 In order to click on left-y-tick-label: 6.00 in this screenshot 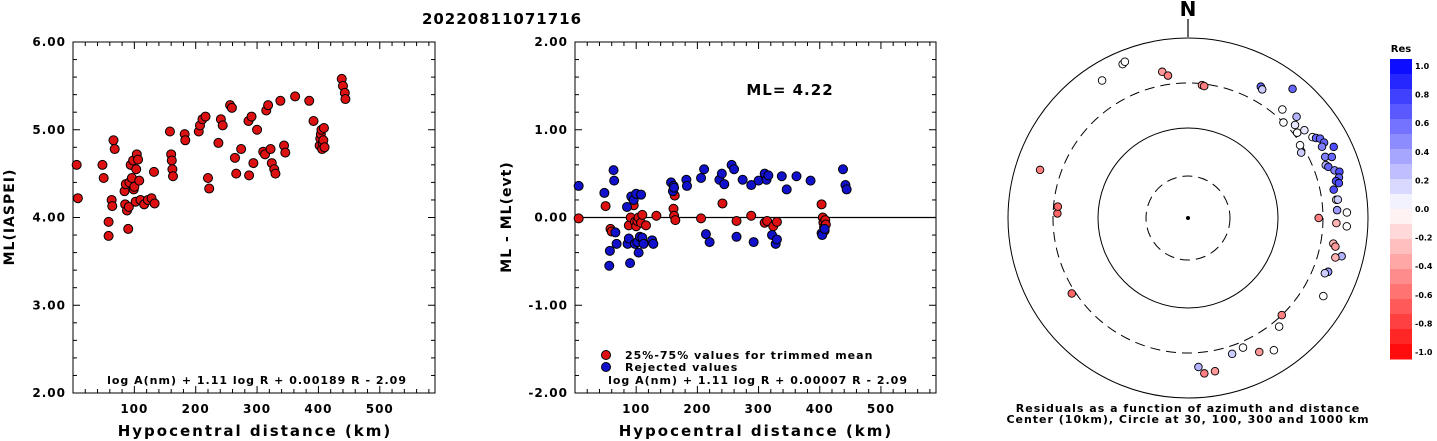, I will do `click(49, 42)`.